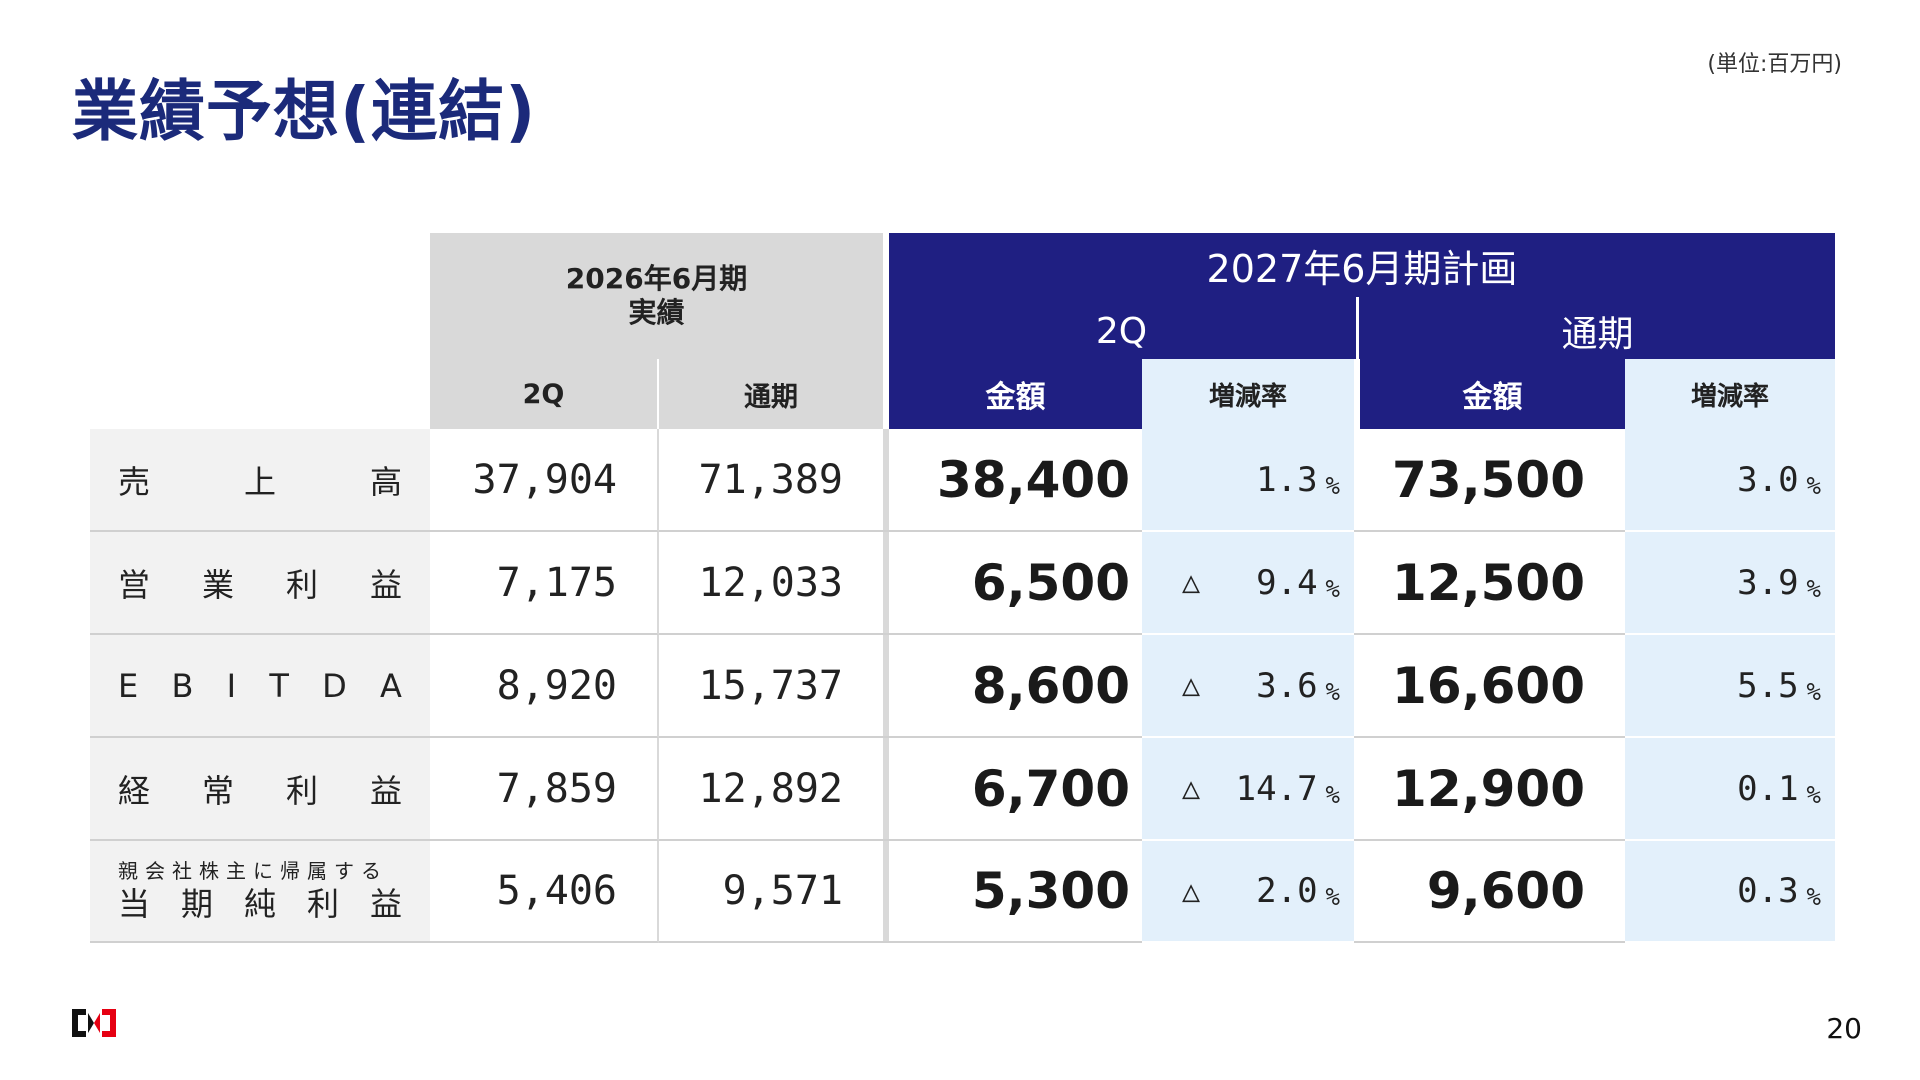 This screenshot has height=1080, width=1920. Describe the element at coordinates (1015, 480) in the screenshot. I see `cell-fy27-2q-amount: 38,400` at that location.